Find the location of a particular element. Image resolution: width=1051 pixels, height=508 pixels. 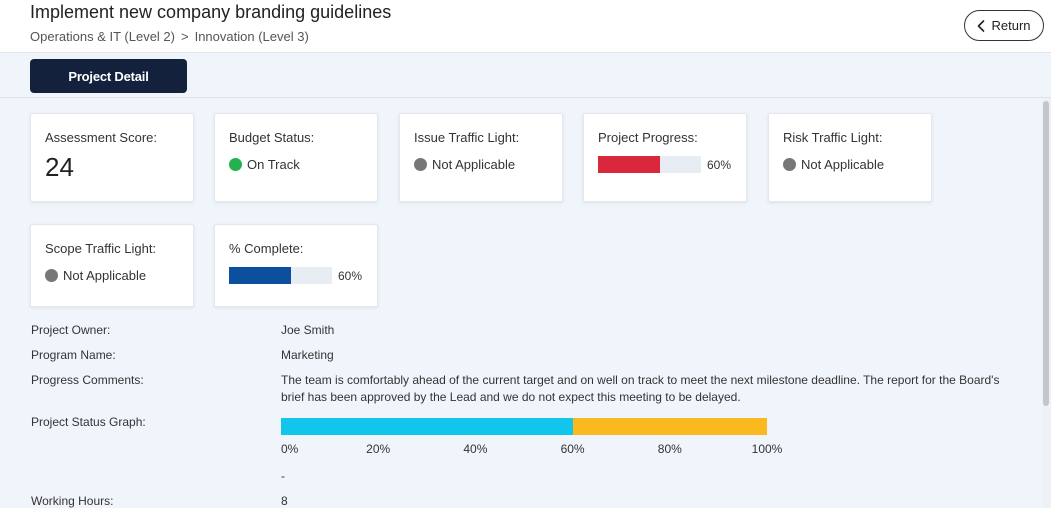

scope-traffic-light-label: Scope Traffic Light: is located at coordinates (101, 248).